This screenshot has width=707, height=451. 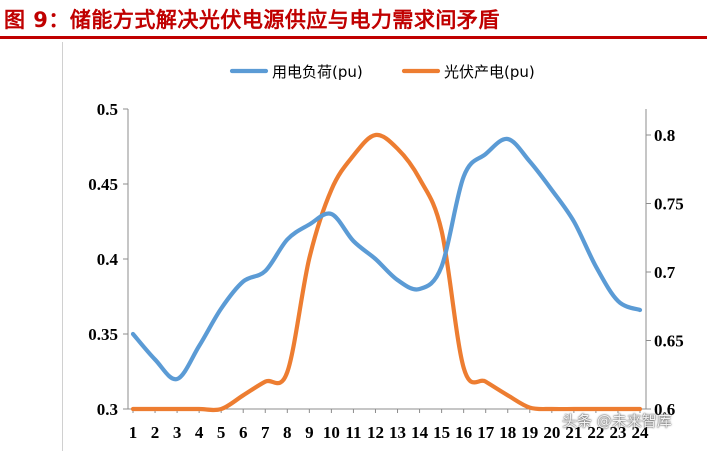 What do you see at coordinates (507, 432) in the screenshot?
I see `x-tick-label: 18` at bounding box center [507, 432].